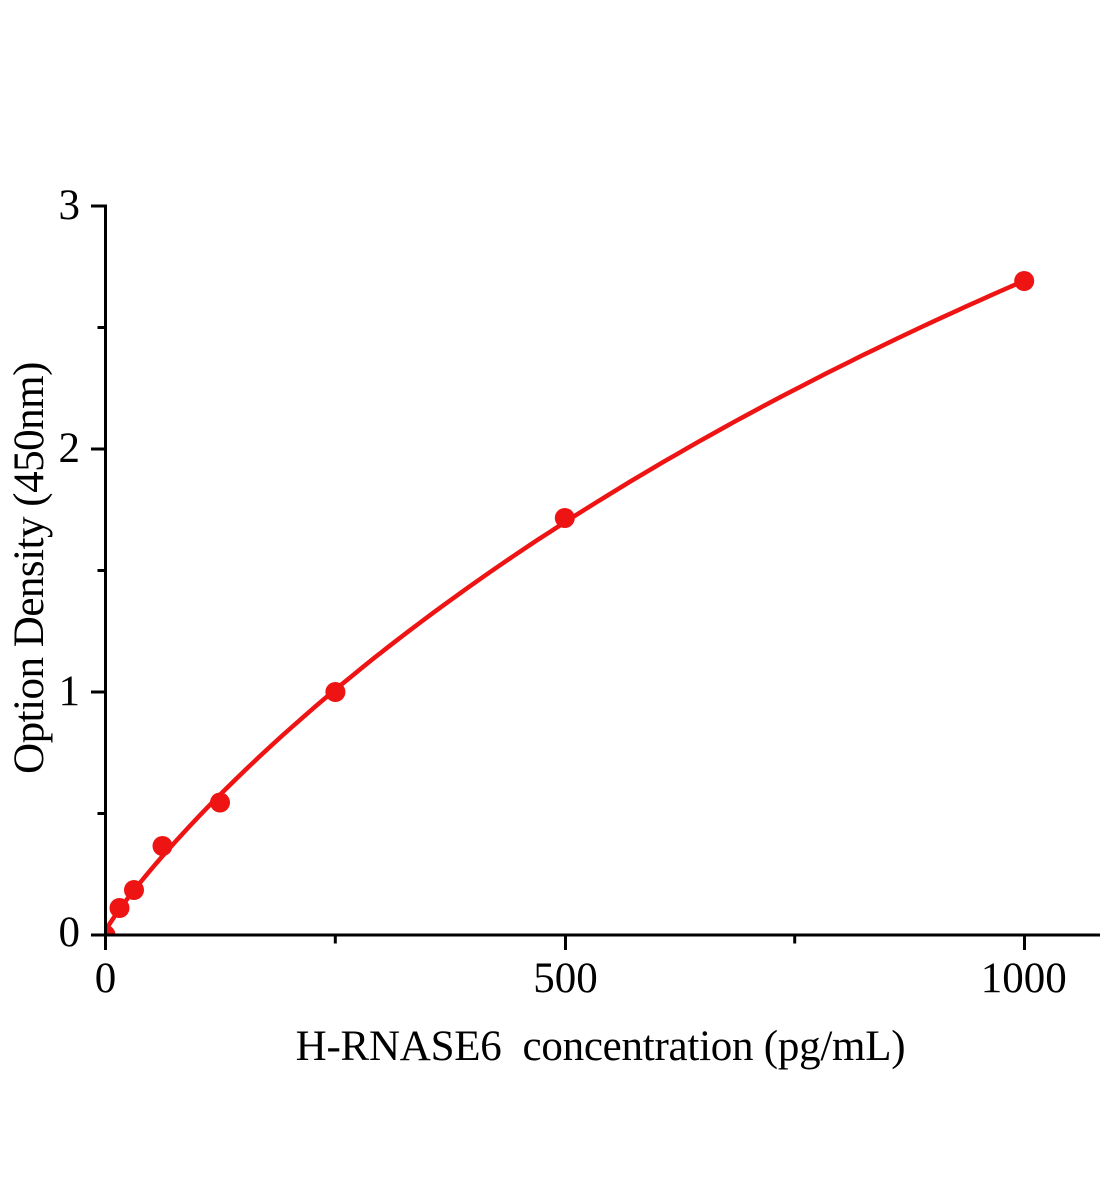 This screenshot has width=1104, height=1200. I want to click on svg-text: 1000, so click(1024, 978).